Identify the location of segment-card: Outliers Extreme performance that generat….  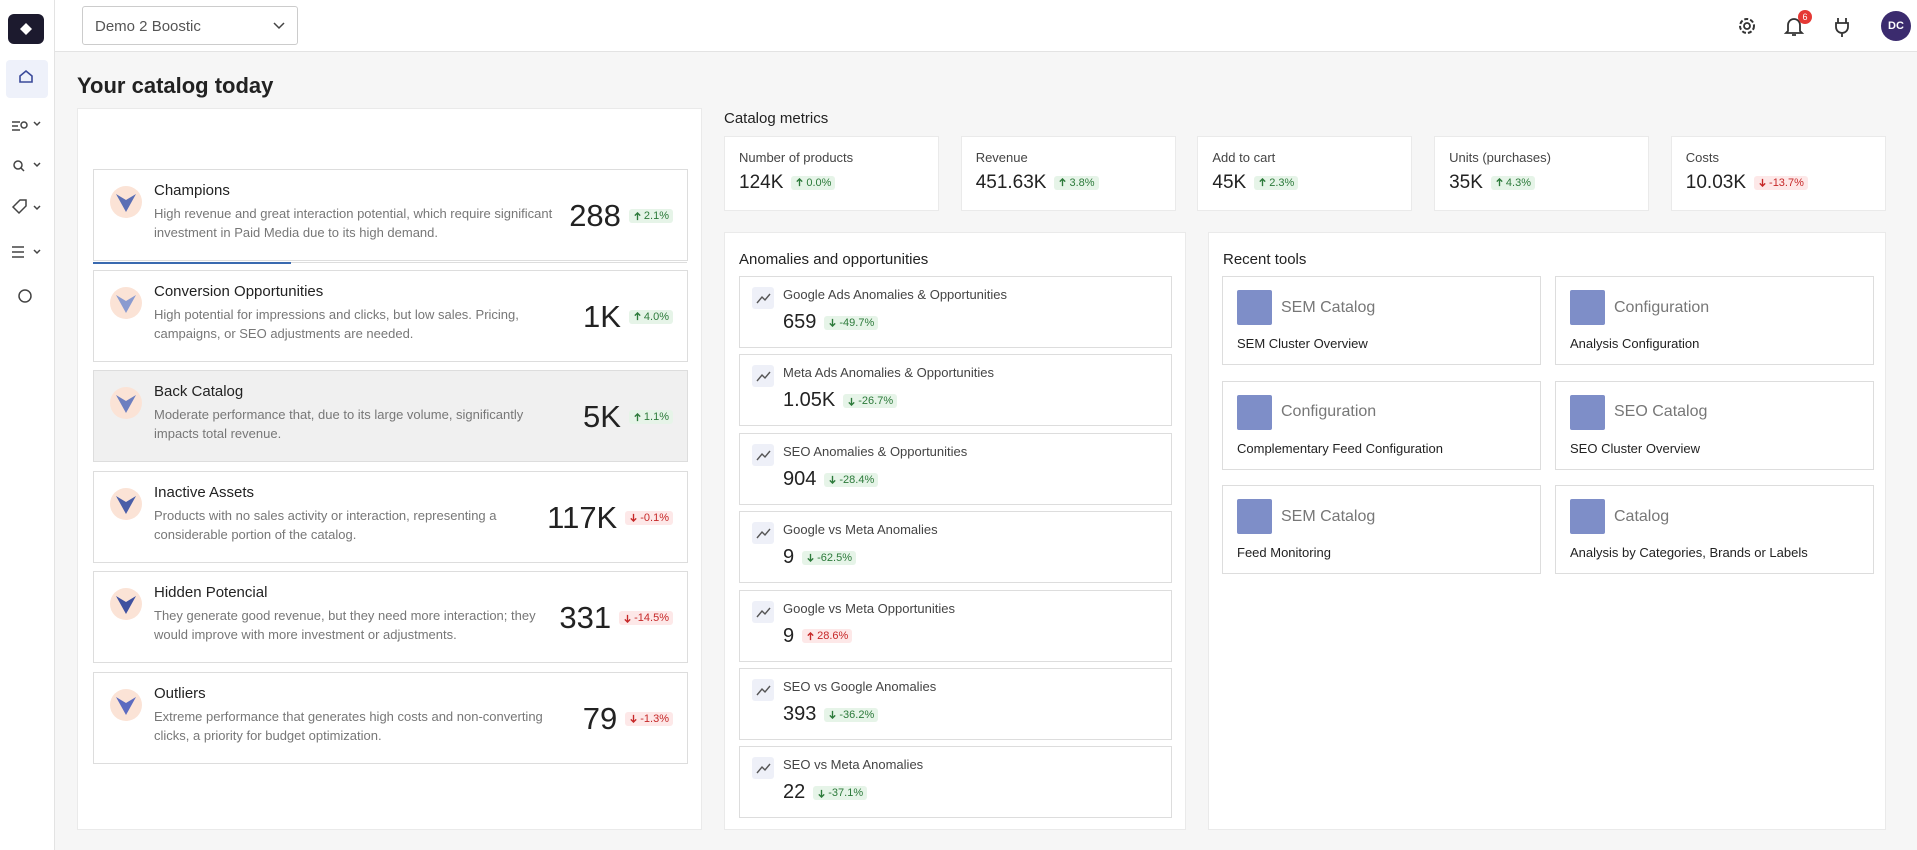
(390, 717).